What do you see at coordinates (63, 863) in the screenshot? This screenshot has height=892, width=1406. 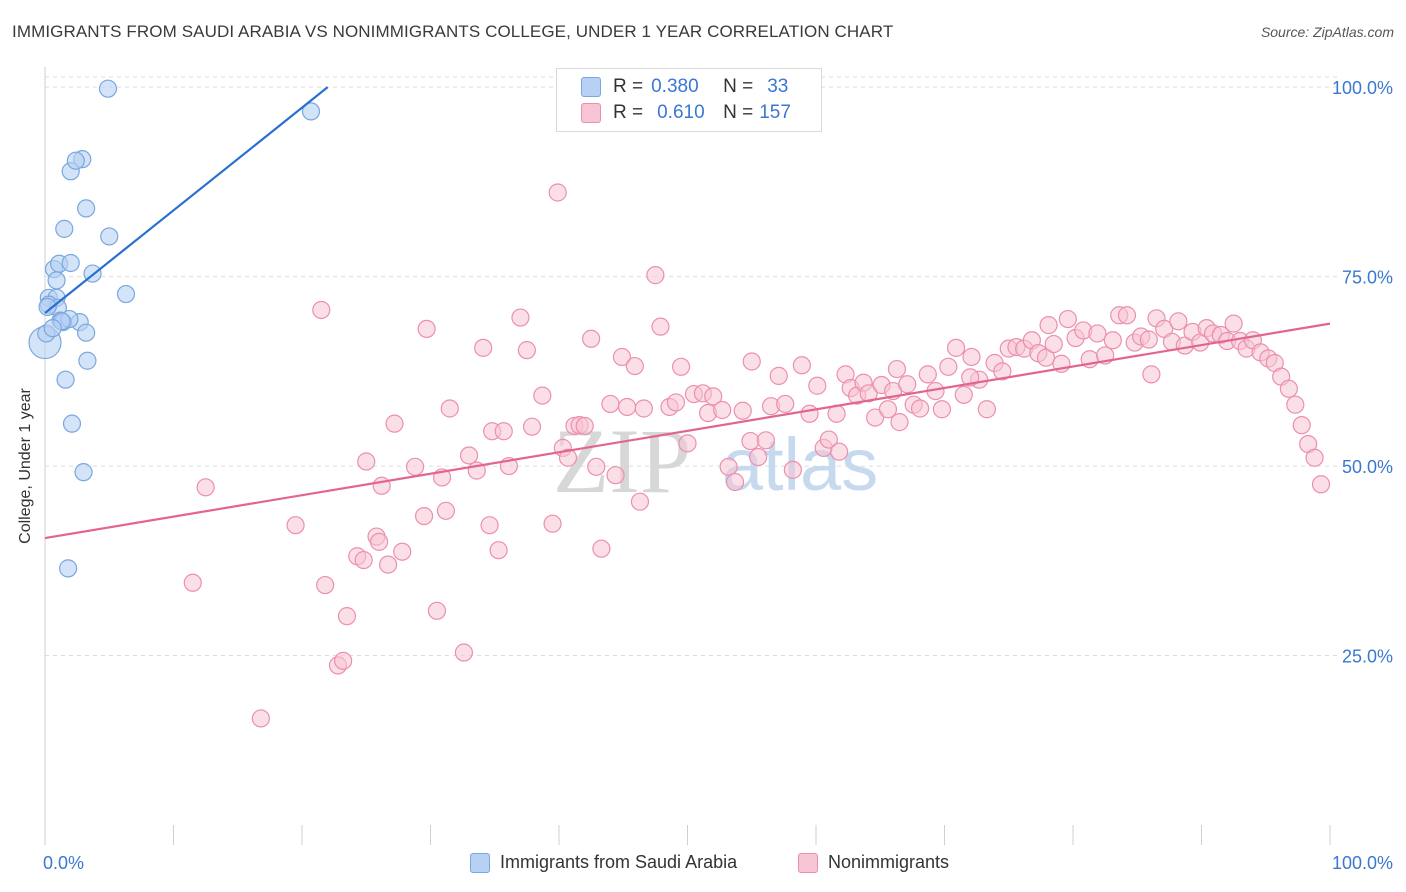 I see `x-tick-label: 0.0%` at bounding box center [63, 863].